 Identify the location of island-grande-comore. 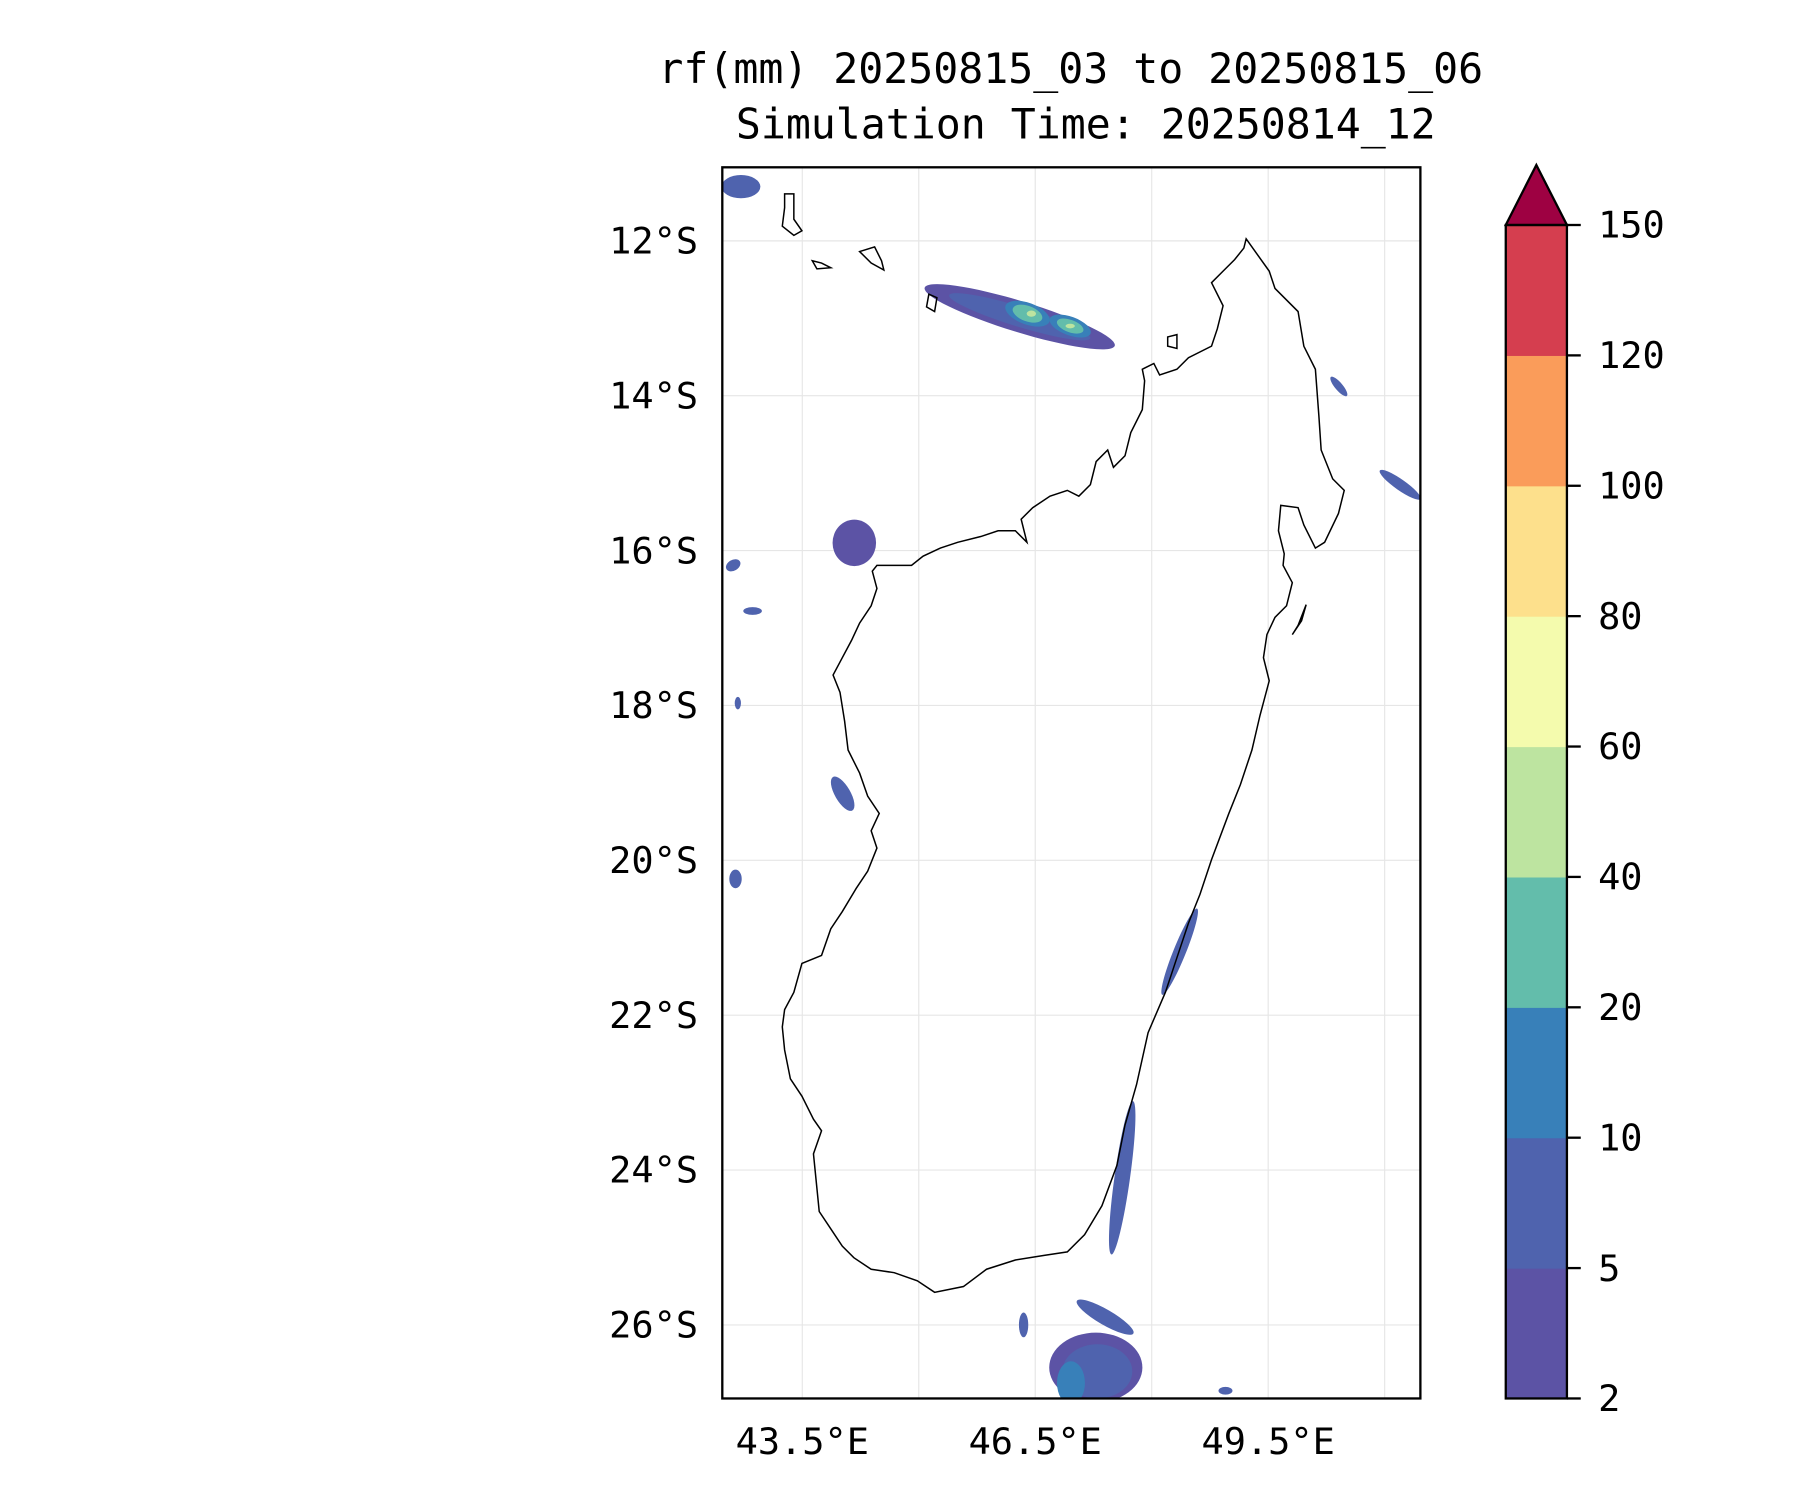
(792, 215).